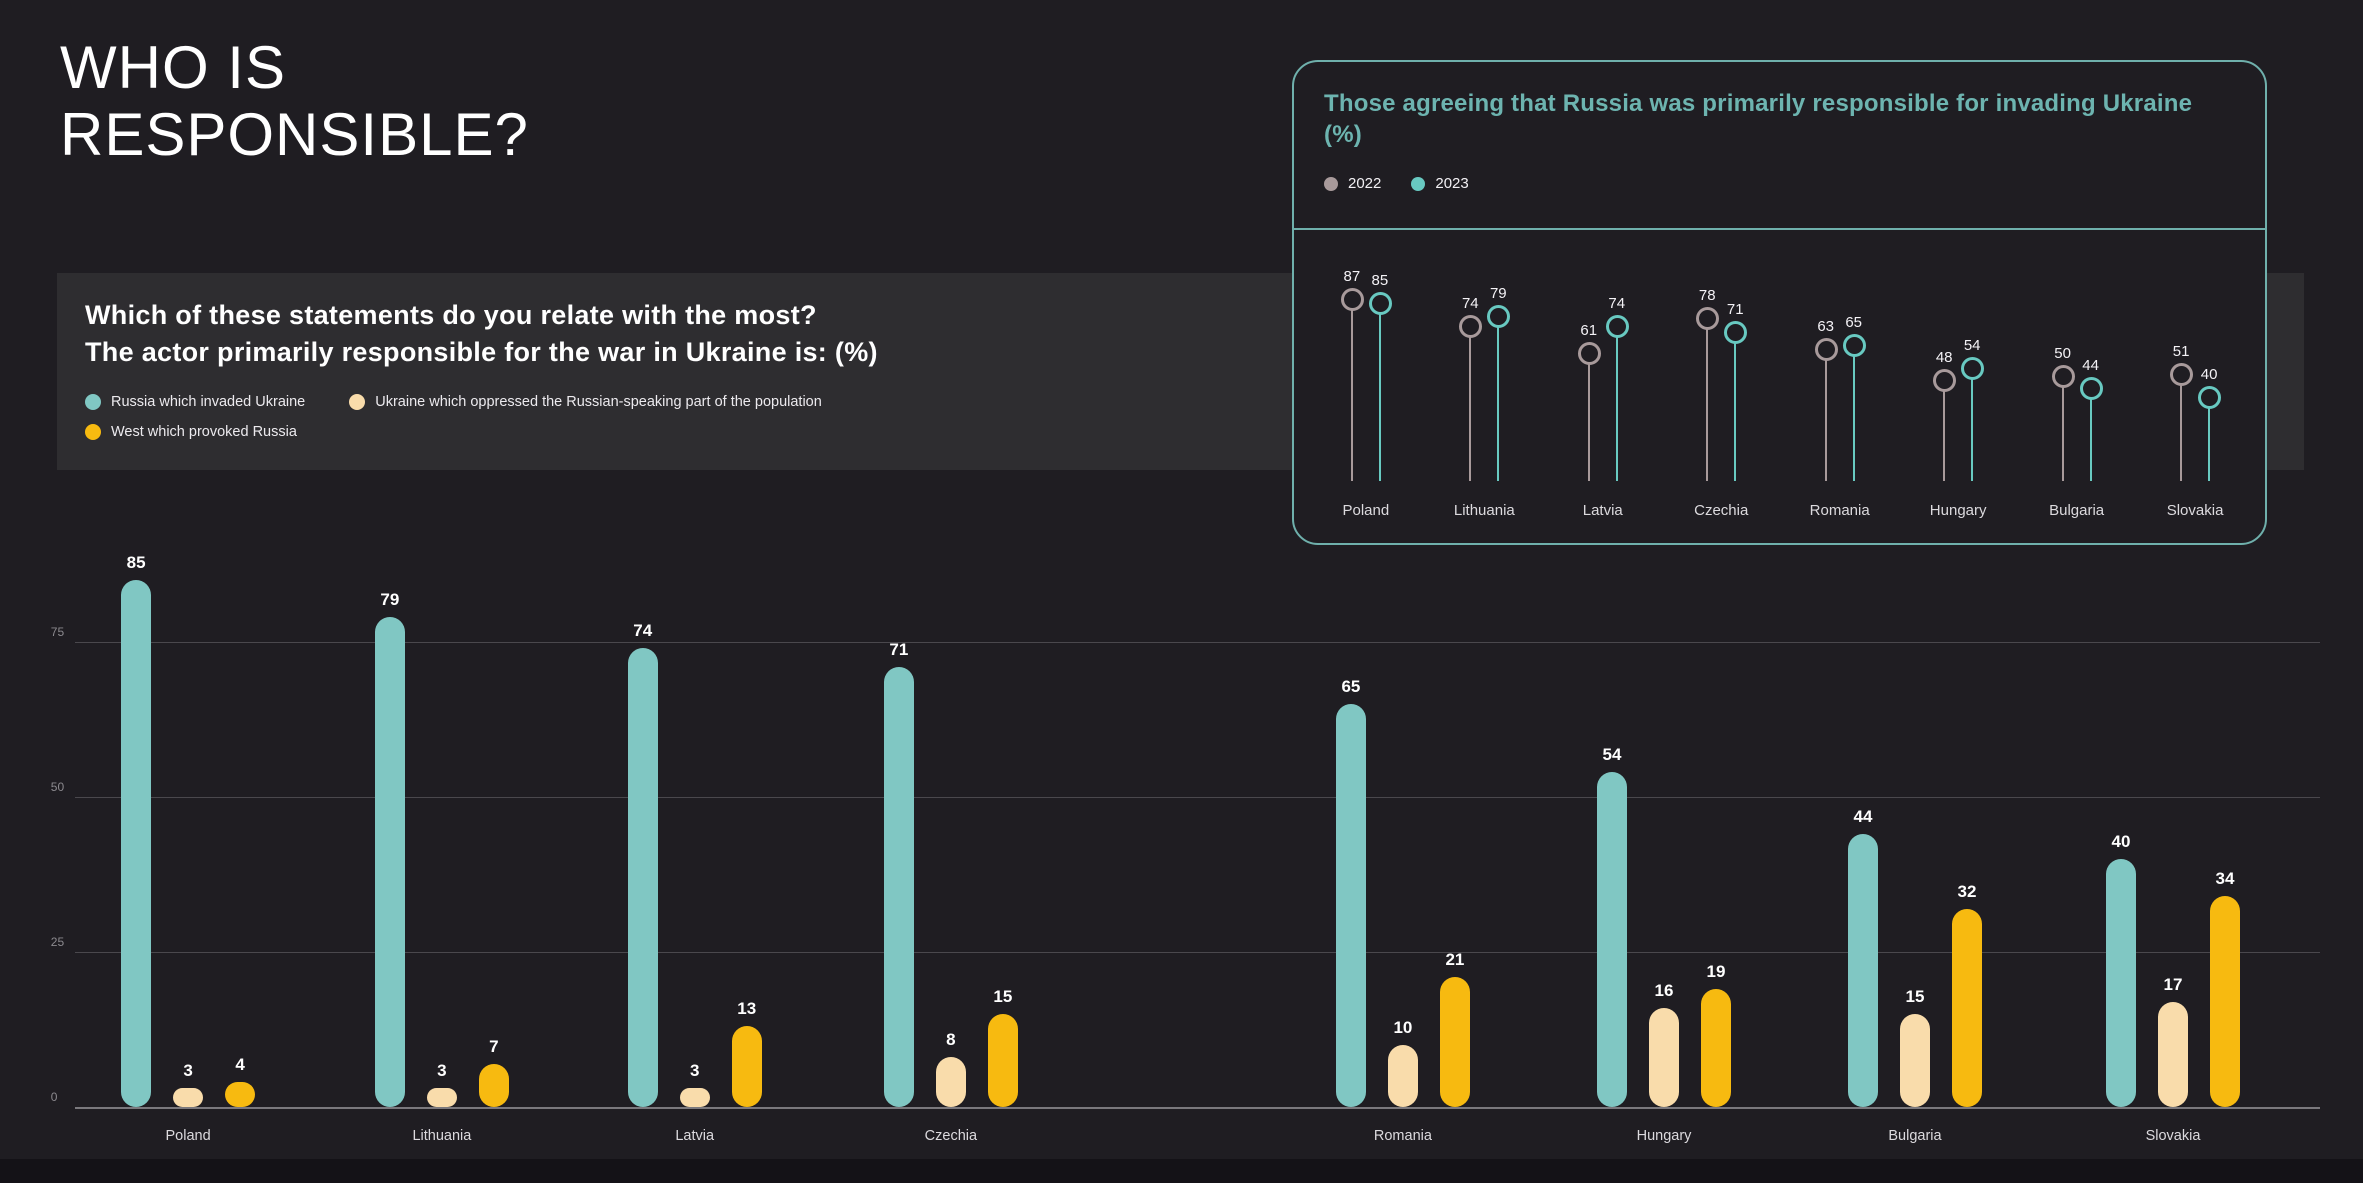  I want to click on bar-cell: 54, so click(1612, 926).